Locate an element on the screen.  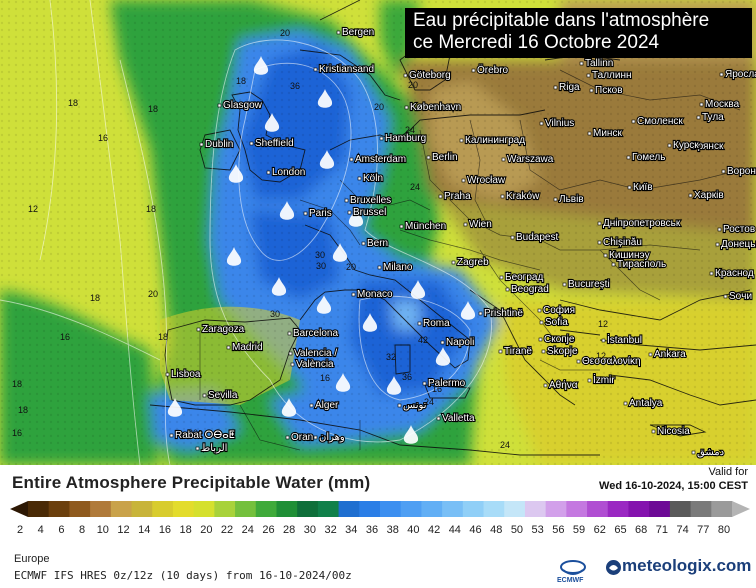
city-label: Курск is located at coordinates (686, 145).